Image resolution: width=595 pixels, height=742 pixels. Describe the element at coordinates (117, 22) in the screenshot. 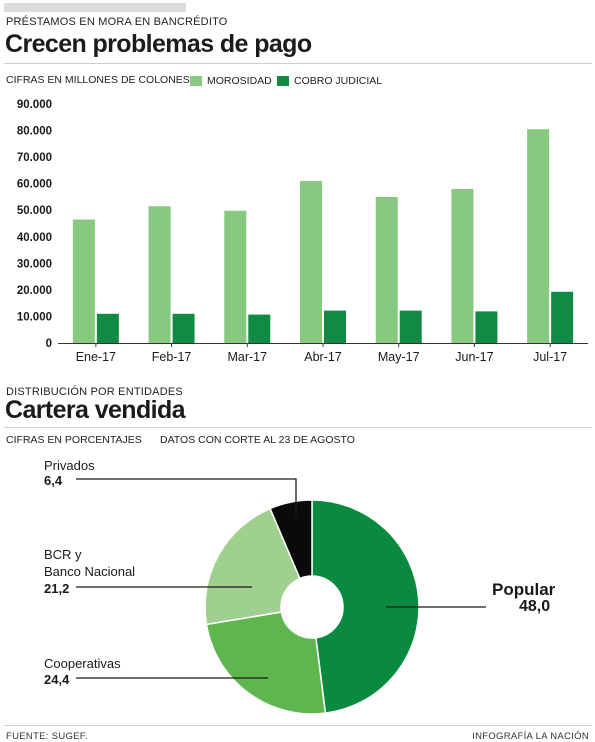

I see `bar-kicker: PRÉSTAMOS EN MORA EN BANCRÉDITO` at that location.